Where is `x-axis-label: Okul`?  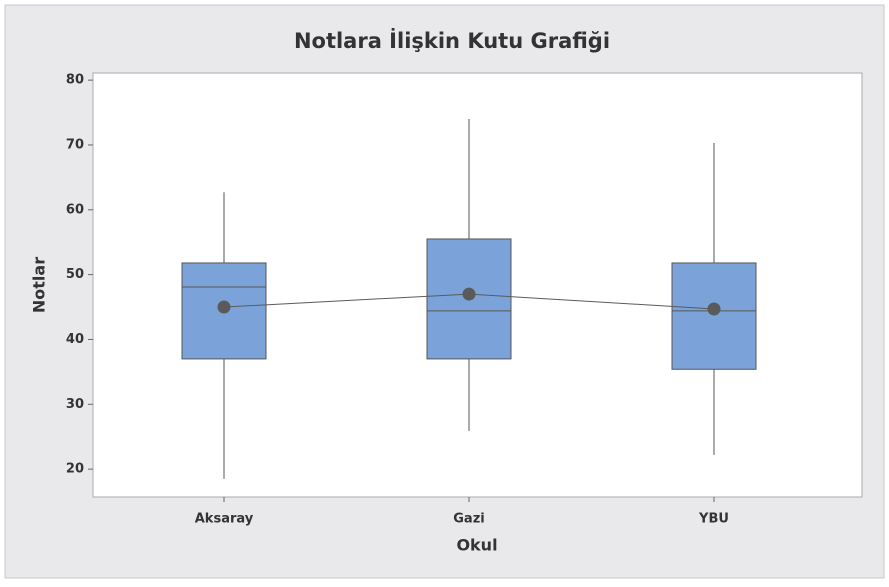 x-axis-label: Okul is located at coordinates (476, 545).